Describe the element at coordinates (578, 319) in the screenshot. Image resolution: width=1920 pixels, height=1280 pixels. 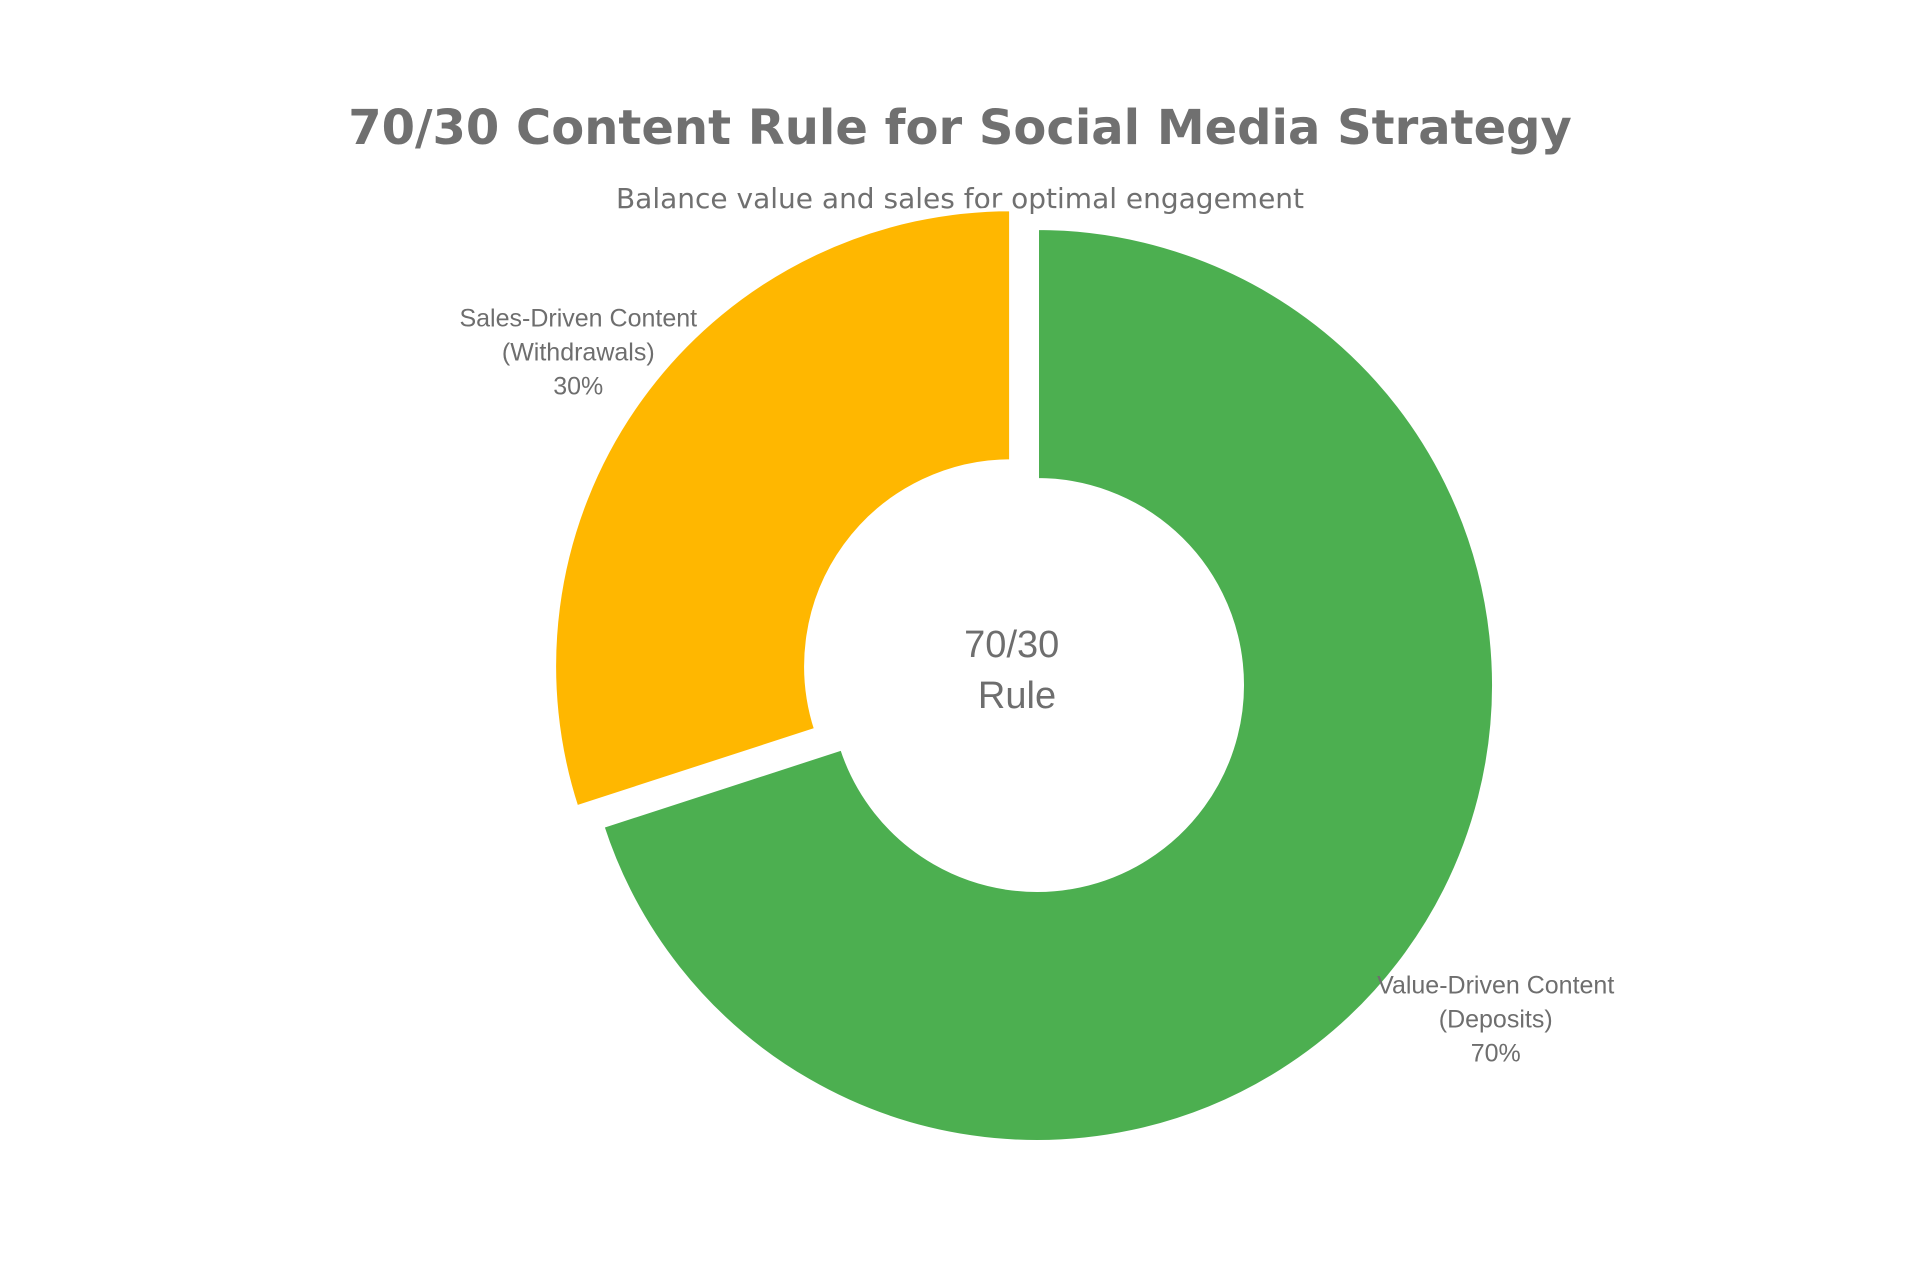
I see `slice-label-line: Sales-Driven Content` at that location.